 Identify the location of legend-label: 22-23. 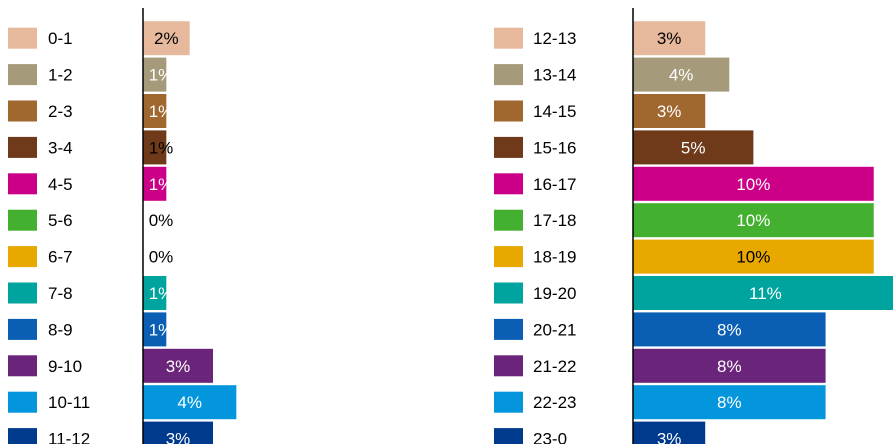
(554, 402).